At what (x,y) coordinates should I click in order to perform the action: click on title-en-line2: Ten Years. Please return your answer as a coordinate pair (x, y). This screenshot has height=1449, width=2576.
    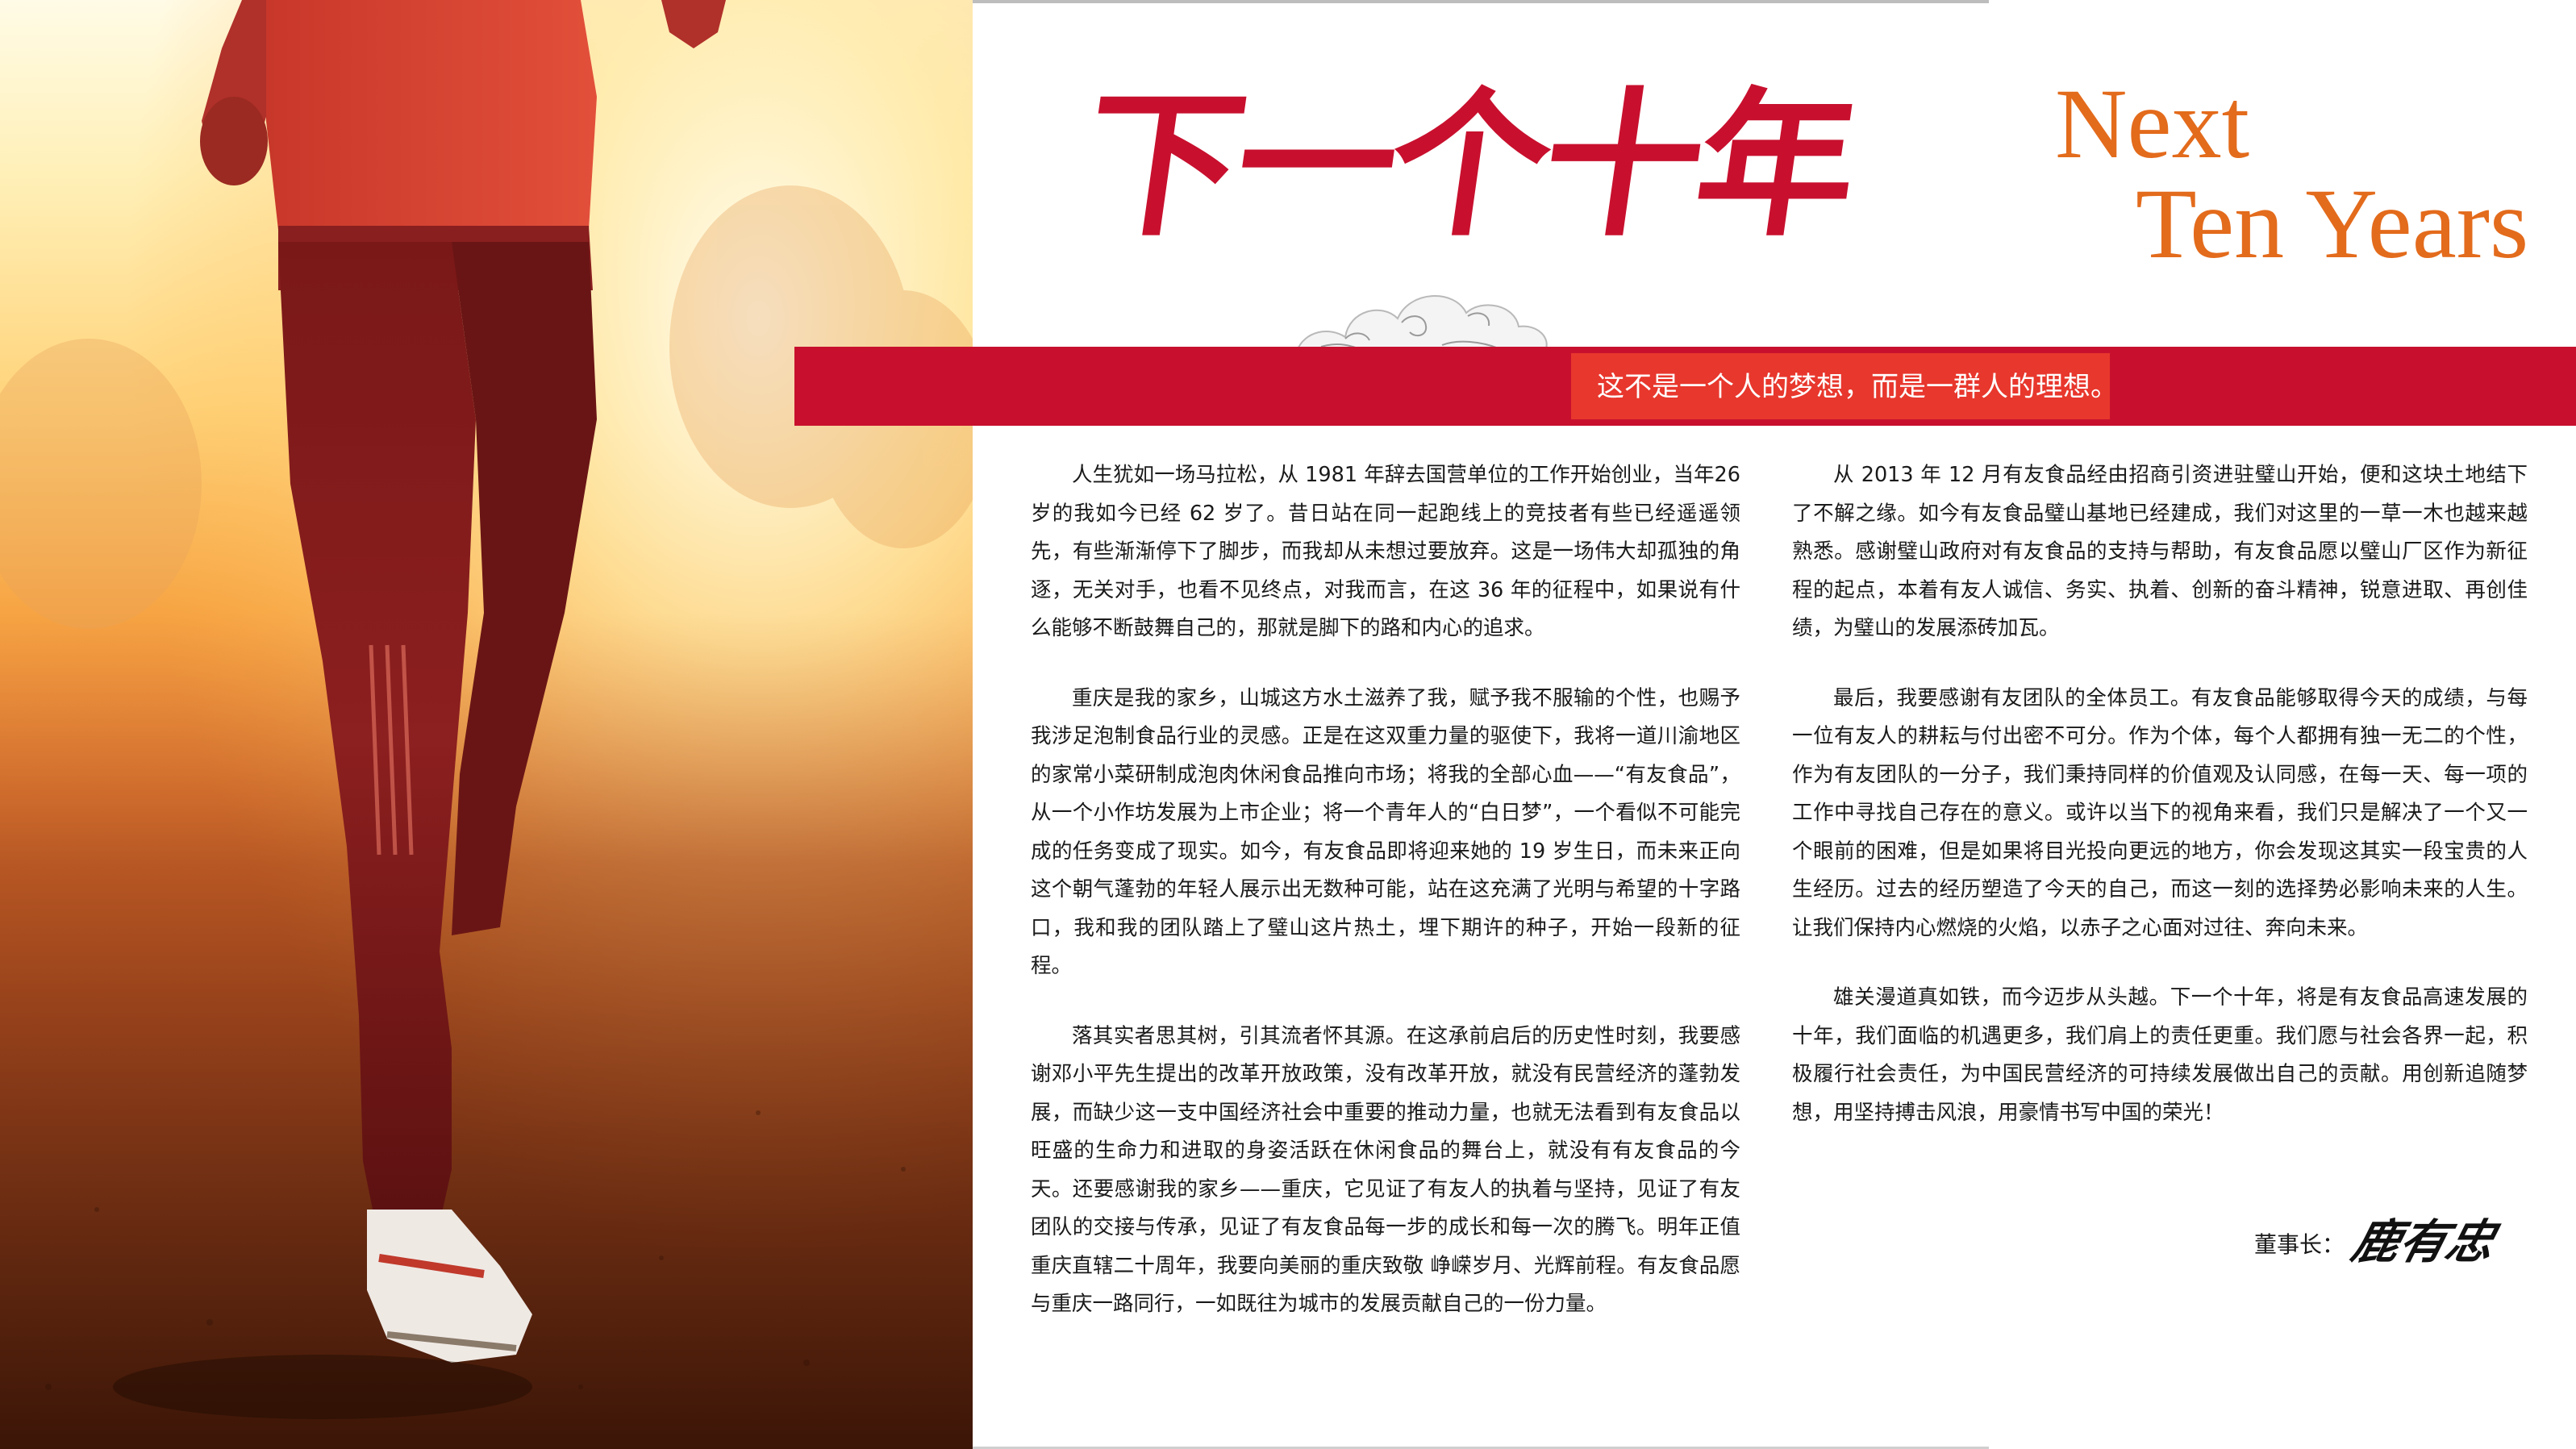
    Looking at the image, I should click on (2332, 224).